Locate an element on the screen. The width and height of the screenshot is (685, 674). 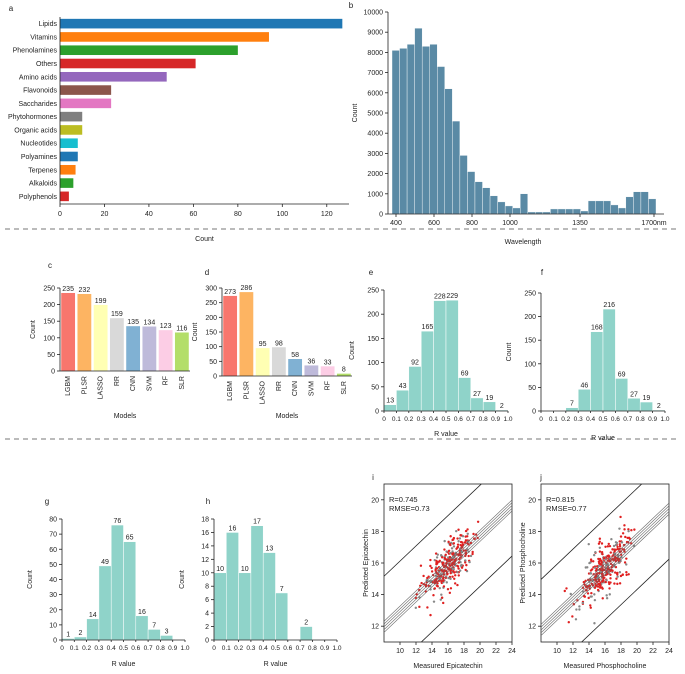
x-tick-label: 0.9 is located at coordinates (324, 648).